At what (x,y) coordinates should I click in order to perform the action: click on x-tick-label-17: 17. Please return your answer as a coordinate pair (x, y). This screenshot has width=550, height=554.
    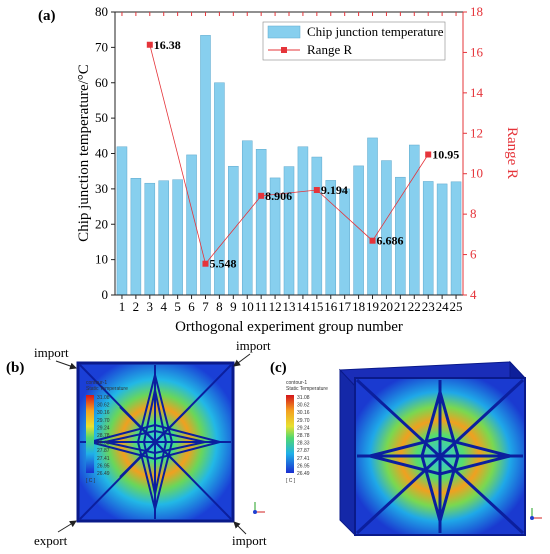
    Looking at the image, I should click on (345, 306).